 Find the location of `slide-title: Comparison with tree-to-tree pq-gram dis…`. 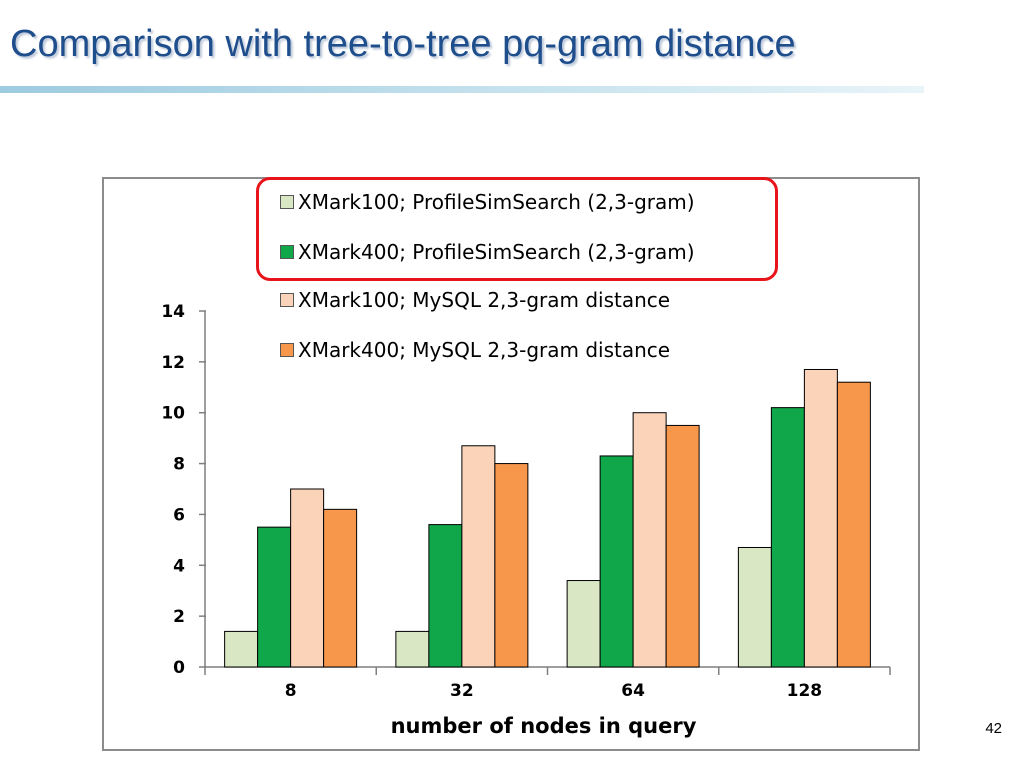

slide-title: Comparison with tree-to-tree pq-gram dis… is located at coordinates (403, 44).